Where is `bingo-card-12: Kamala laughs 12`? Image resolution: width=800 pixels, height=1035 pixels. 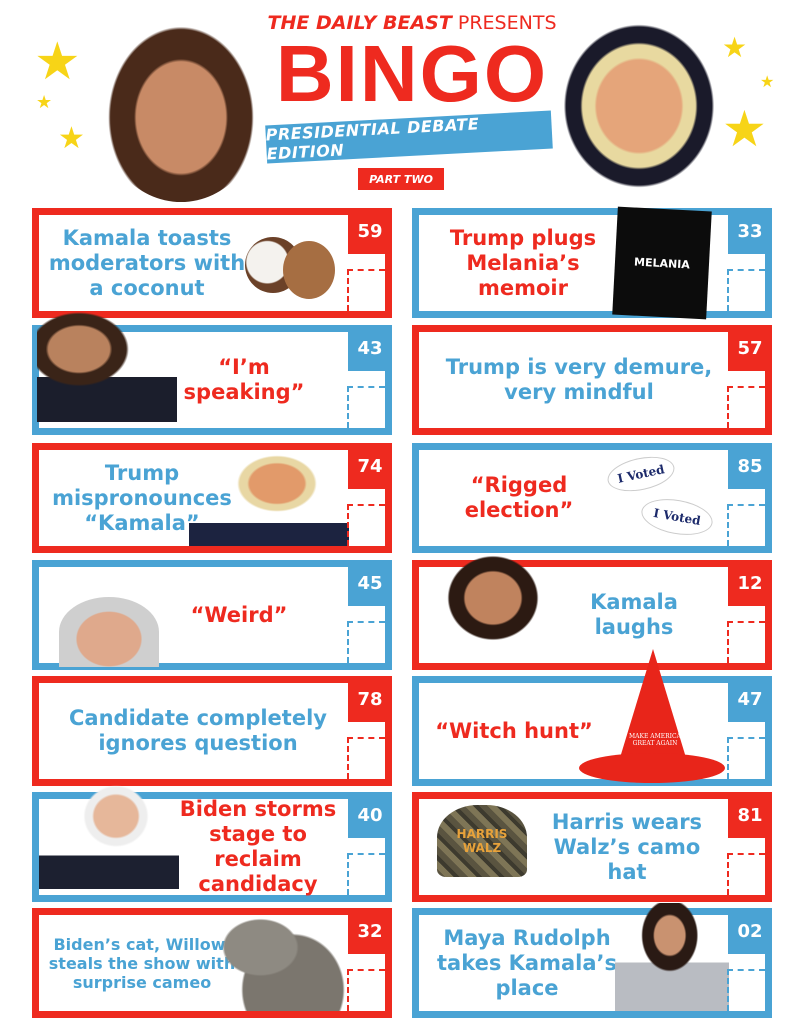
bingo-card-12: Kamala laughs 12 is located at coordinates (592, 601).